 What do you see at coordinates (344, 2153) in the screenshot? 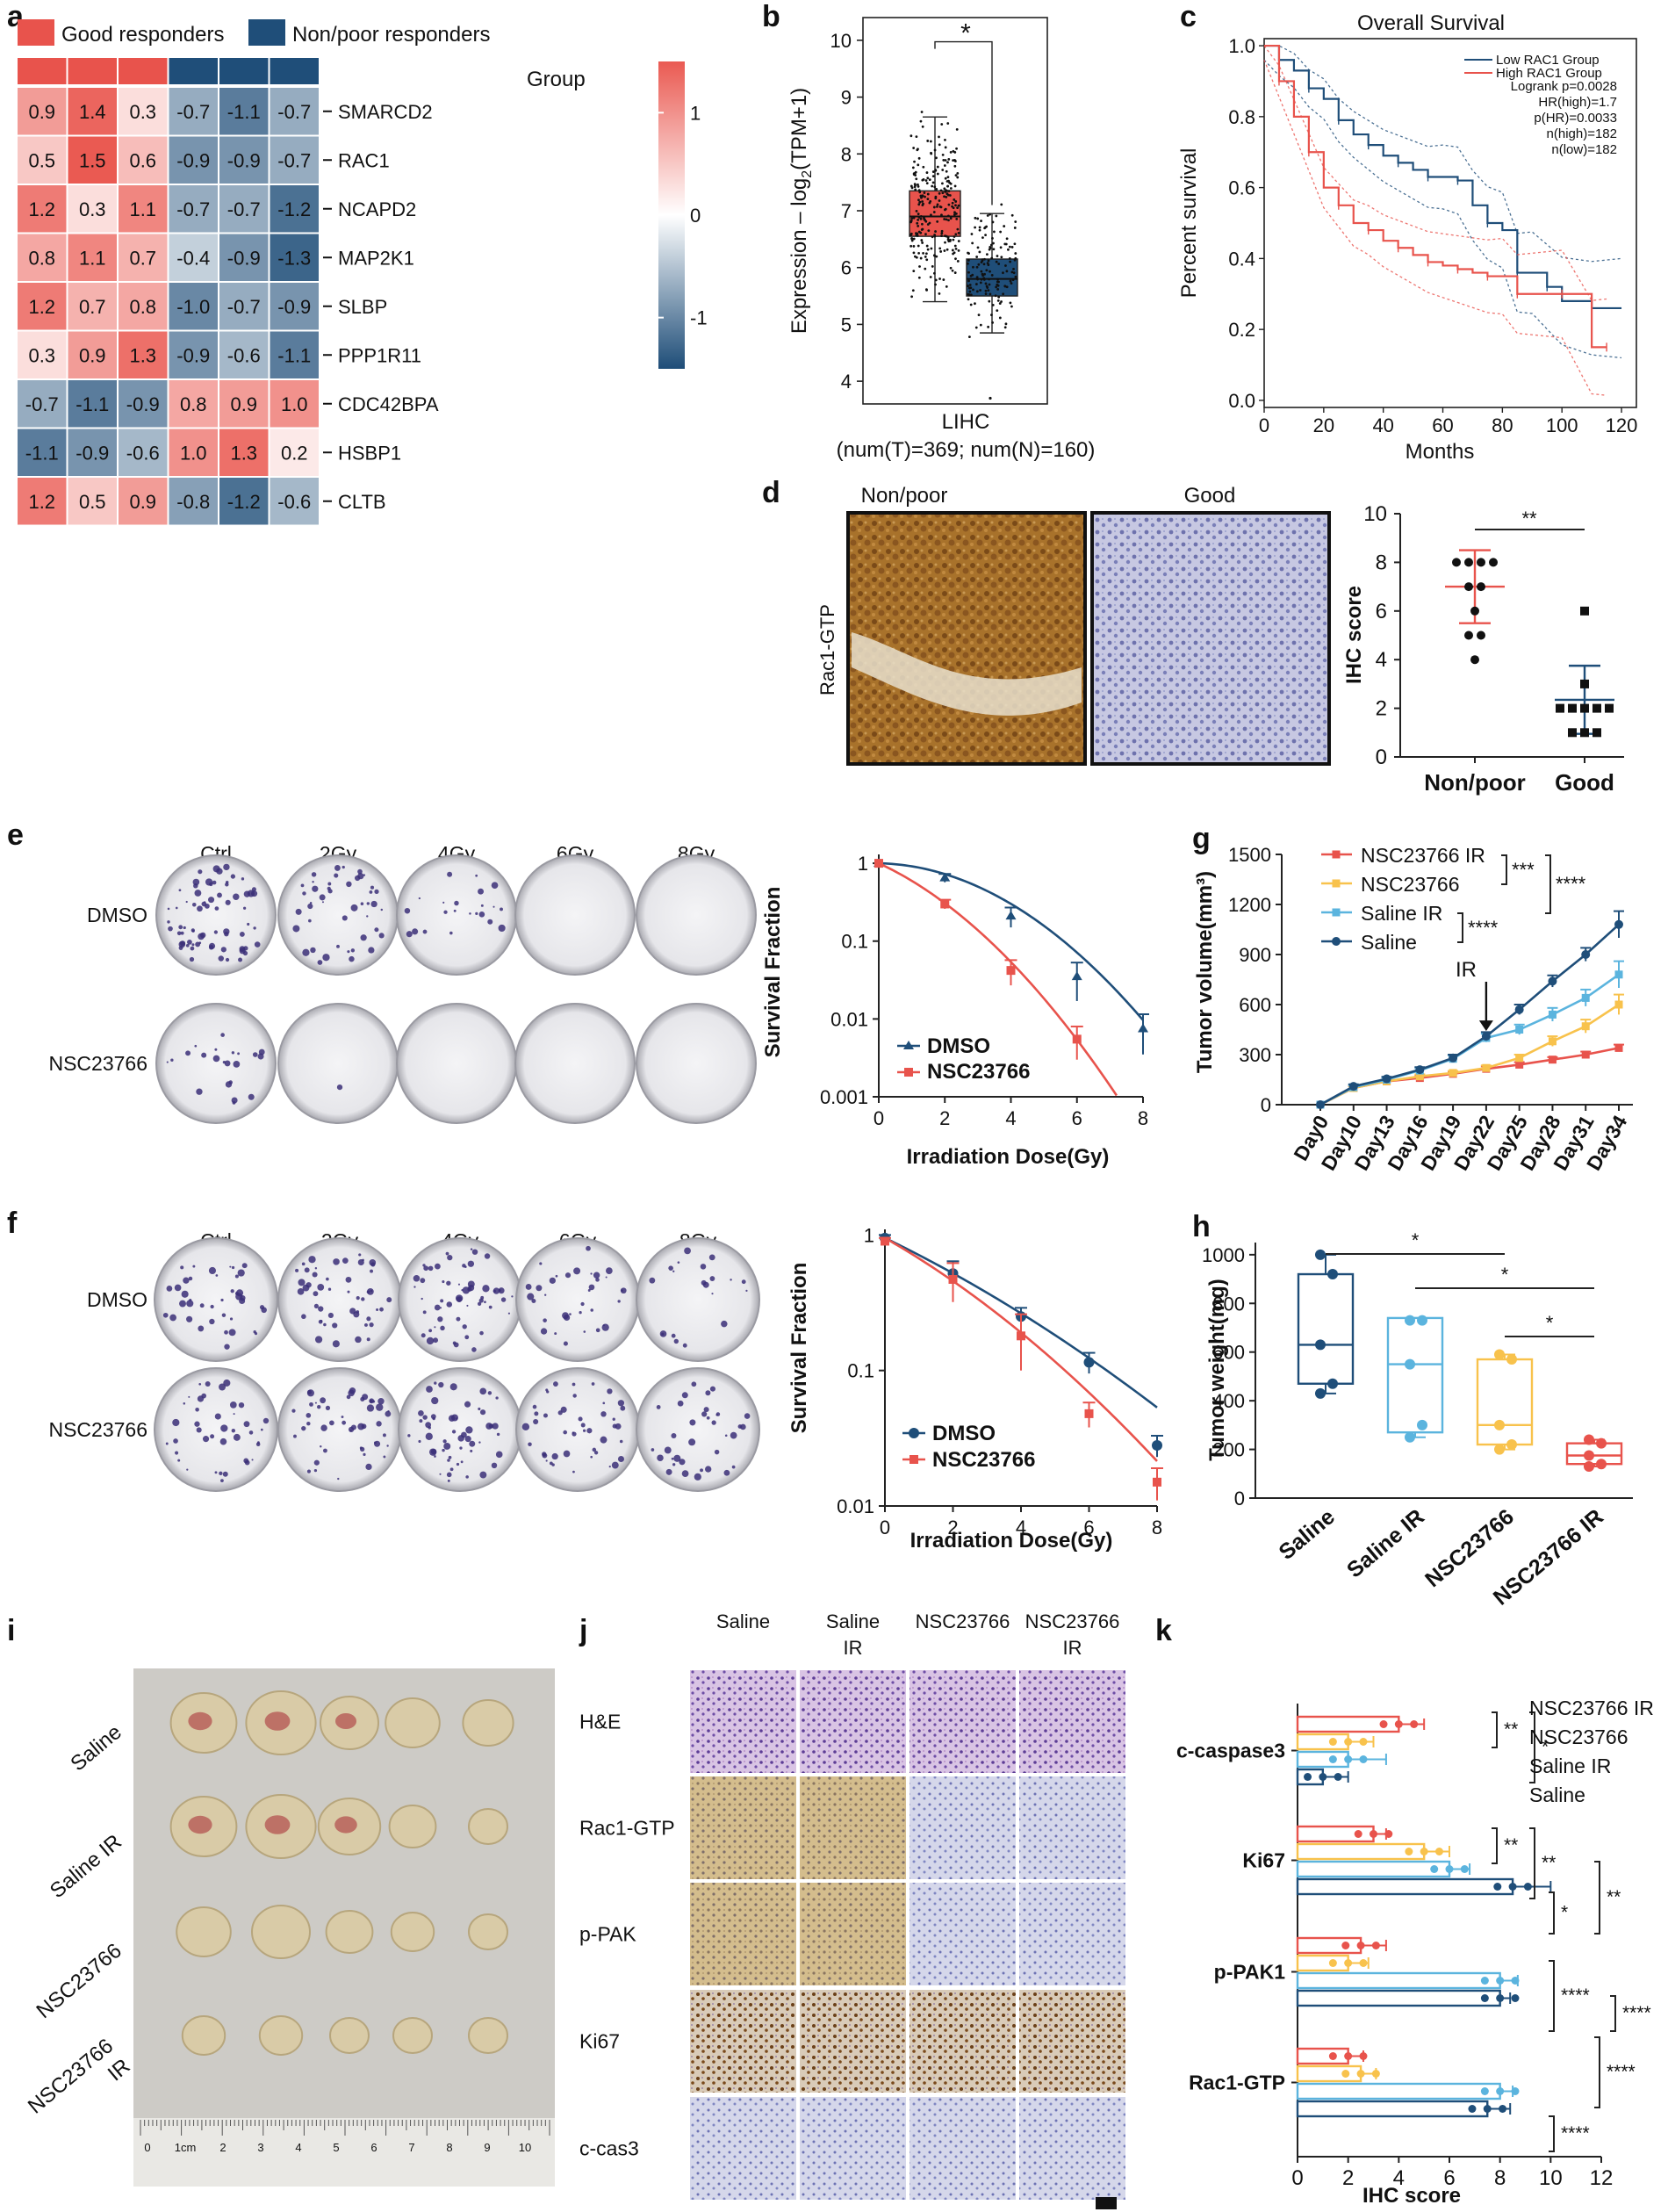
I see `ruler` at bounding box center [344, 2153].